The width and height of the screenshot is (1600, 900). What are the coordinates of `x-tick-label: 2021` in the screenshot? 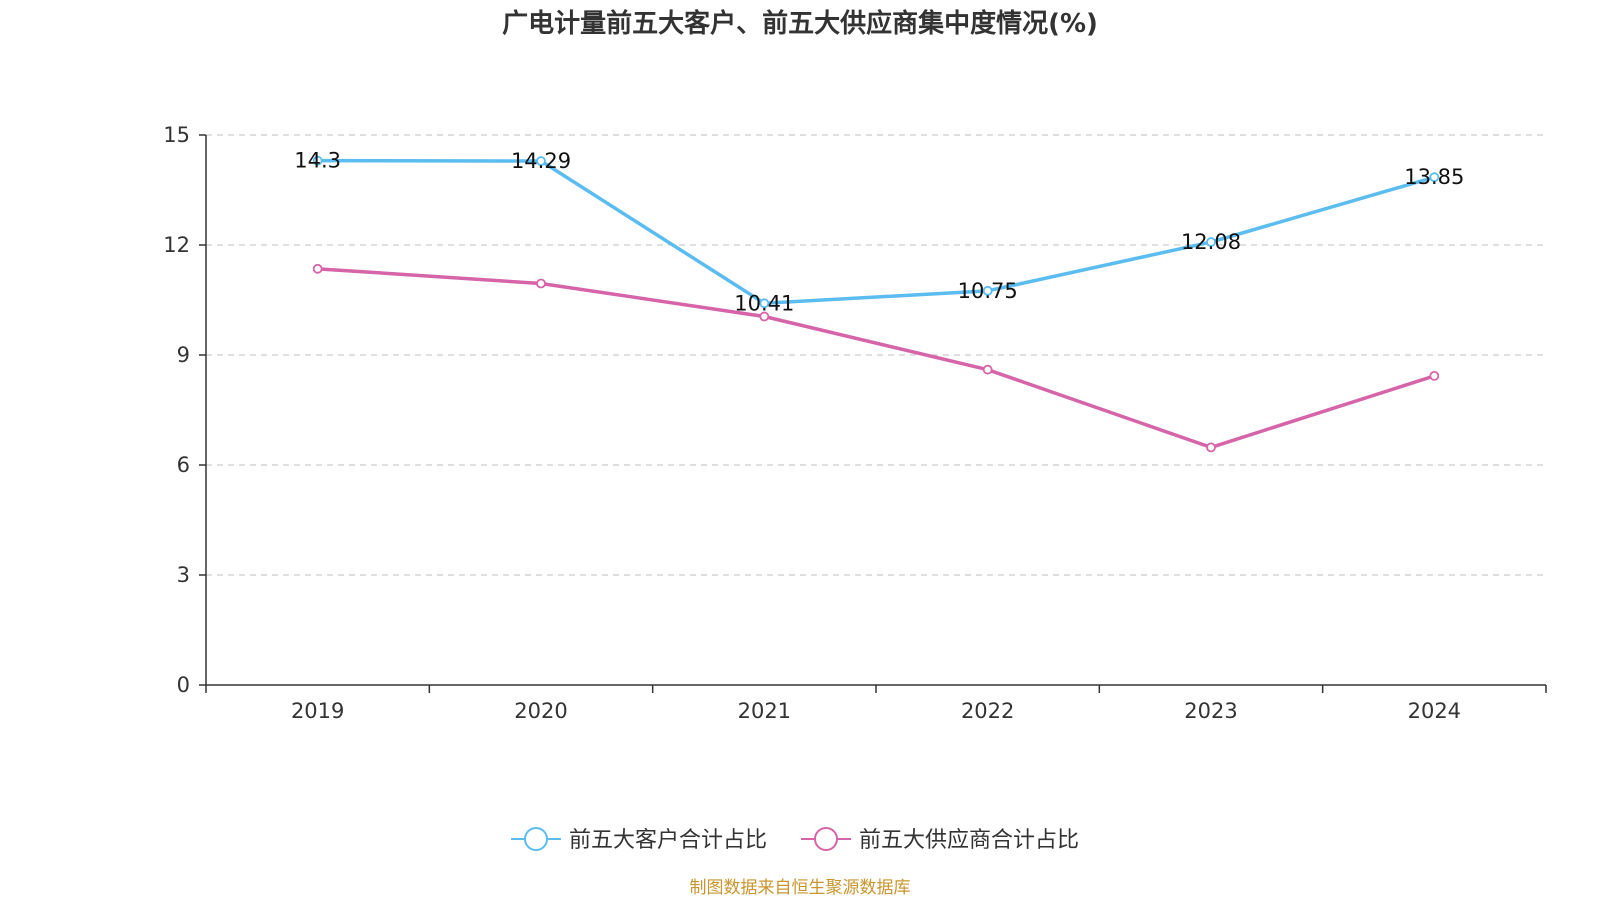 It's located at (764, 711).